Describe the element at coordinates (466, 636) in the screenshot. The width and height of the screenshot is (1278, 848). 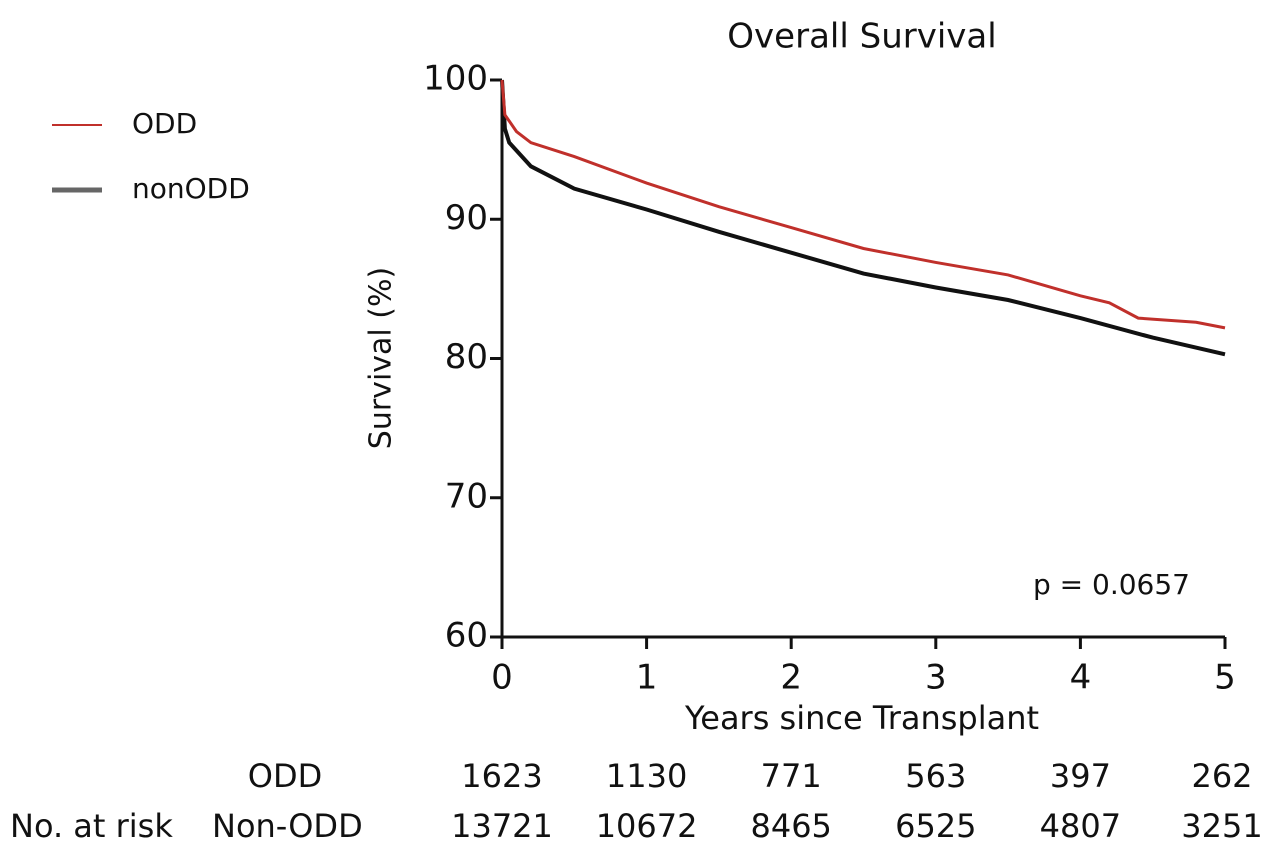
I see `y-tick-label: 60` at that location.